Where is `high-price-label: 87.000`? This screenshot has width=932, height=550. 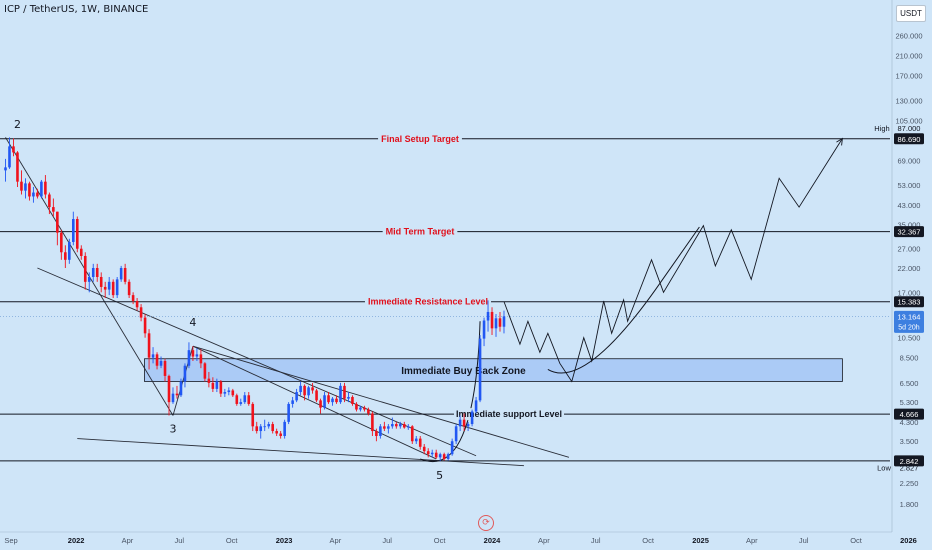
high-price-label: 87.000 is located at coordinates (909, 128).